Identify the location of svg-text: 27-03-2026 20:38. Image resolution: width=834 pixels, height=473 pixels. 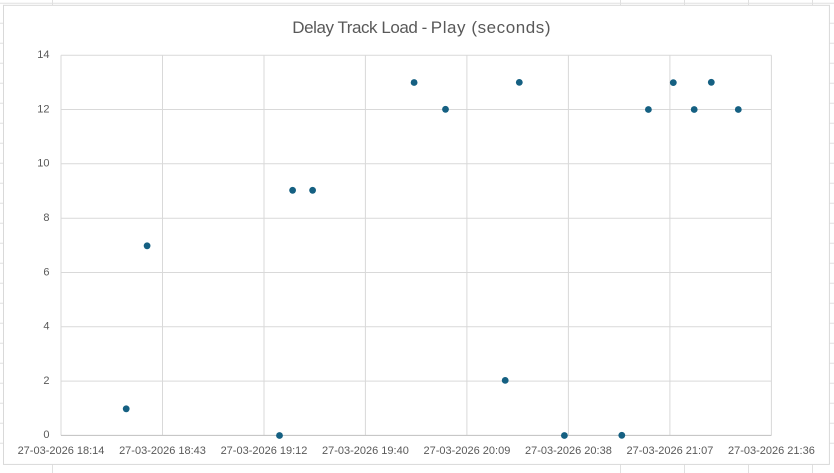
(568, 451).